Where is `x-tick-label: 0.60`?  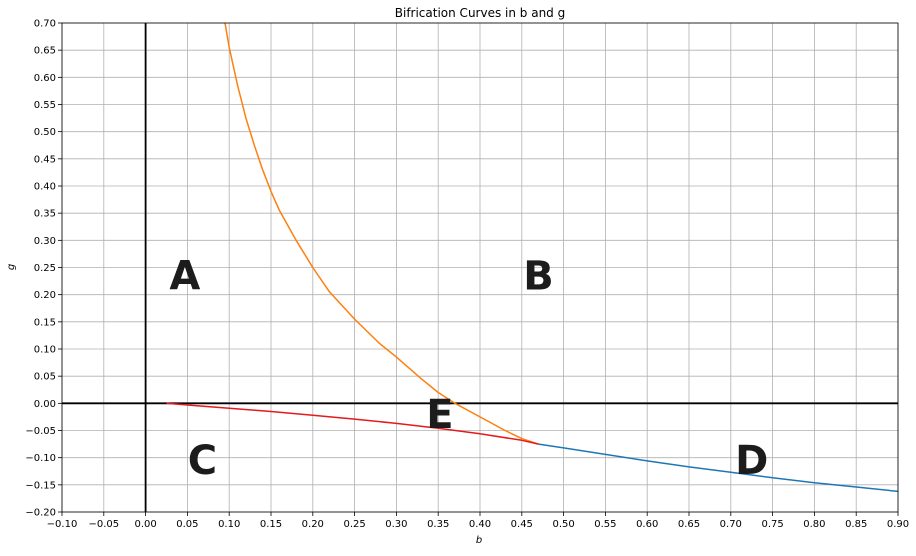
x-tick-label: 0.60 is located at coordinates (647, 524).